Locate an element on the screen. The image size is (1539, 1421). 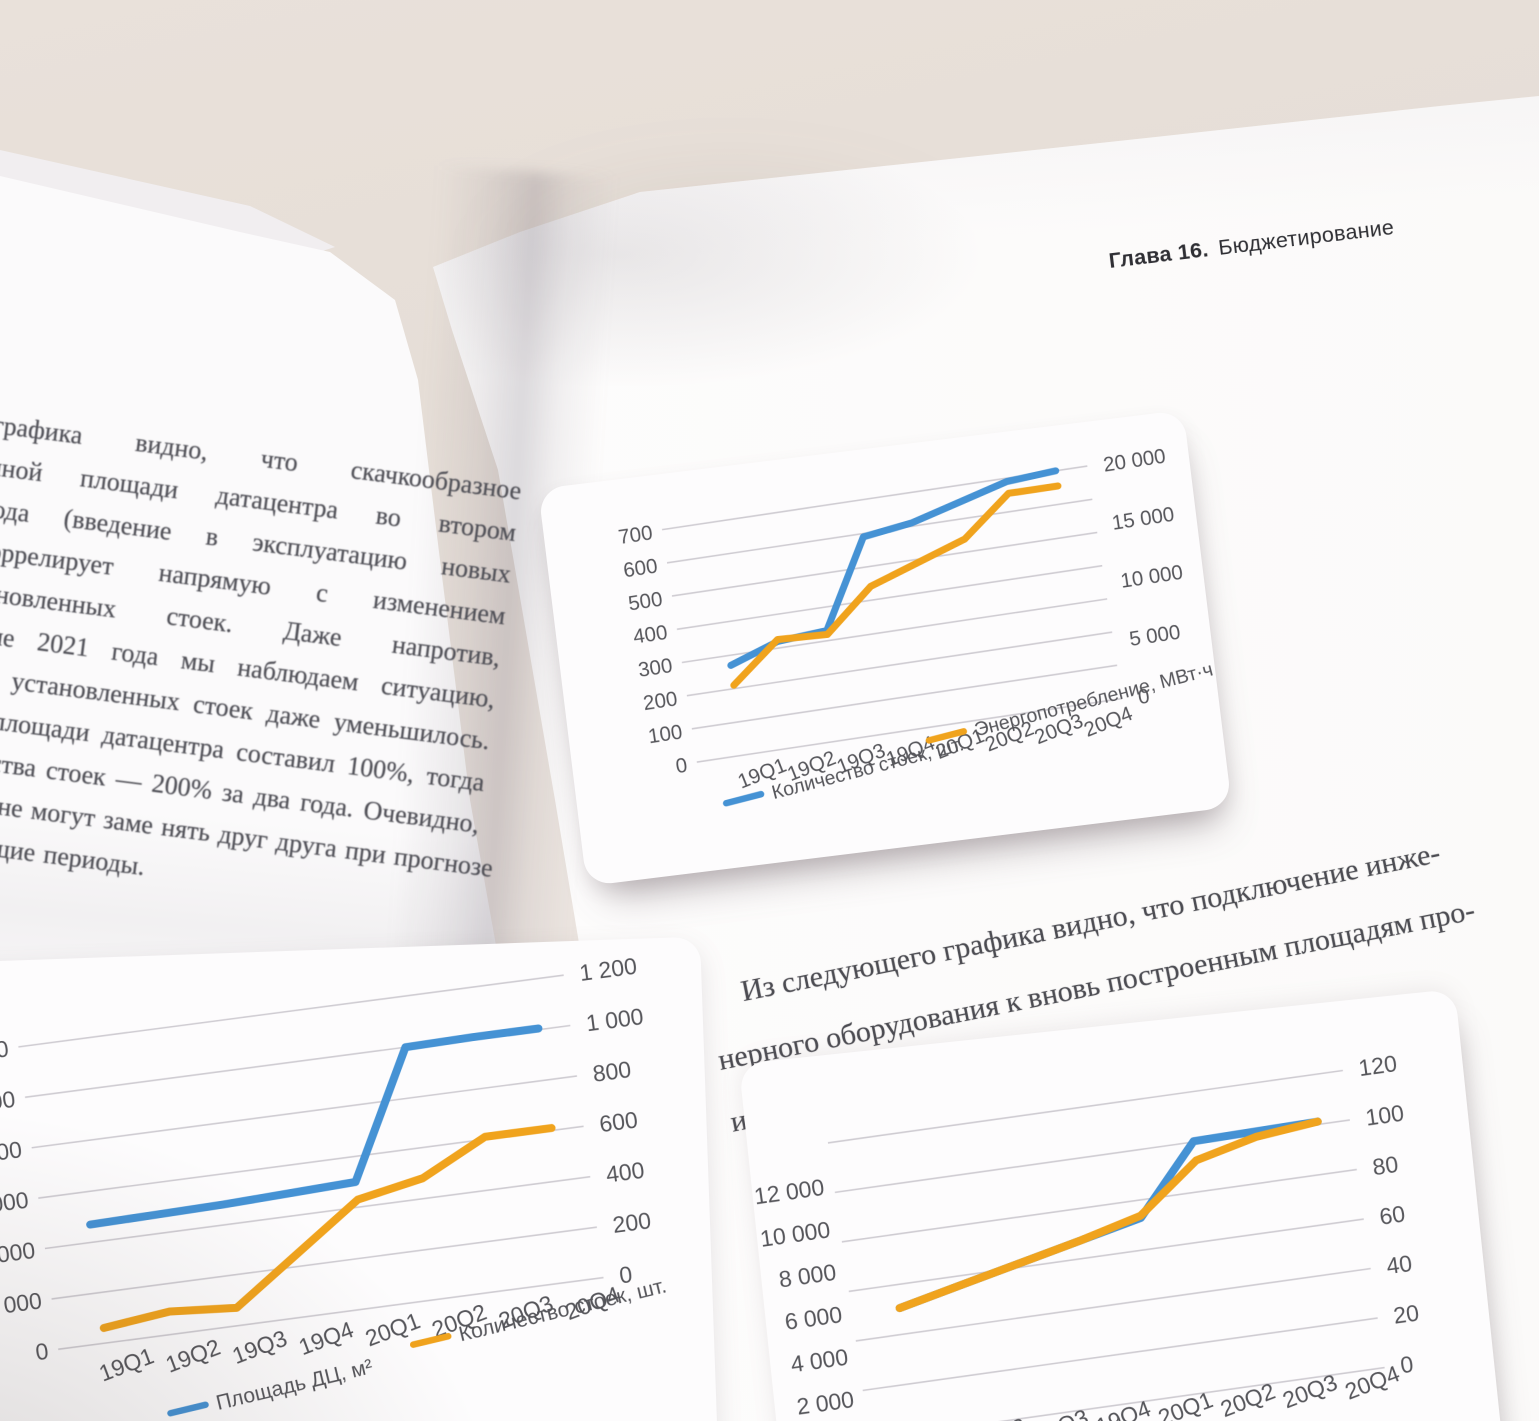
x-axis-tick: 19Q1 is located at coordinates (126, 1364).